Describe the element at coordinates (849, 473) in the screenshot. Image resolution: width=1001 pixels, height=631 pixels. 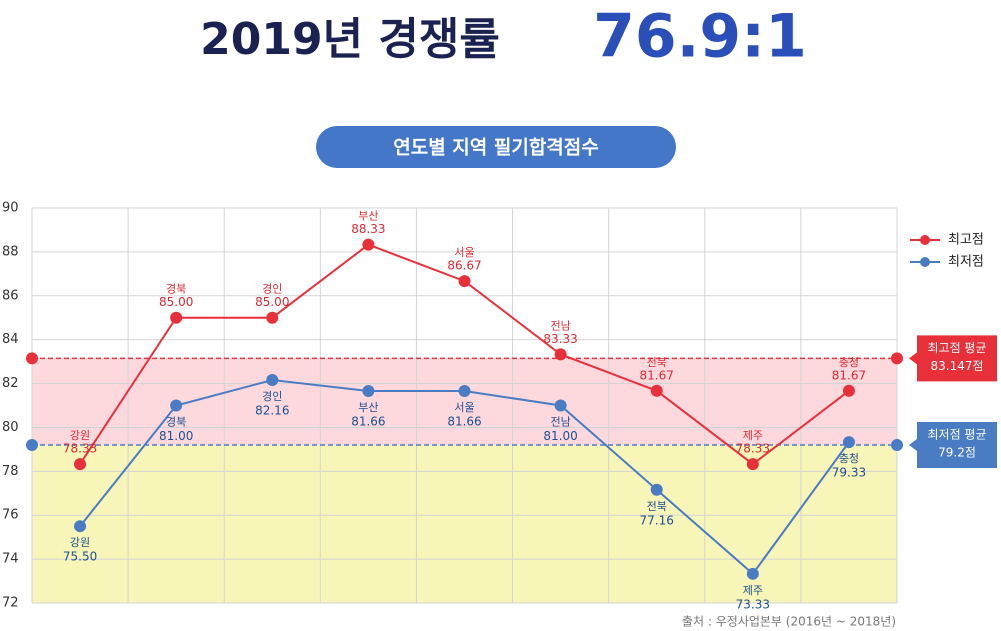
I see `data-label: 79.33` at that location.